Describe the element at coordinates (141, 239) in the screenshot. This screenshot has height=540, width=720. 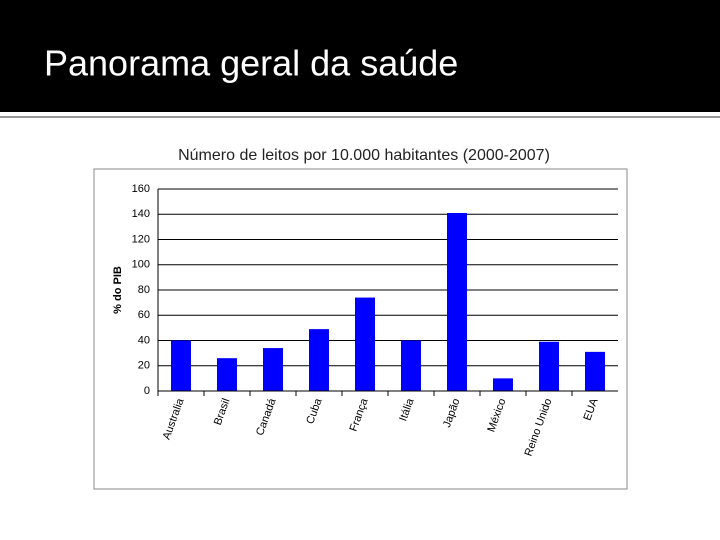
I see `y-tick-label: 120` at that location.